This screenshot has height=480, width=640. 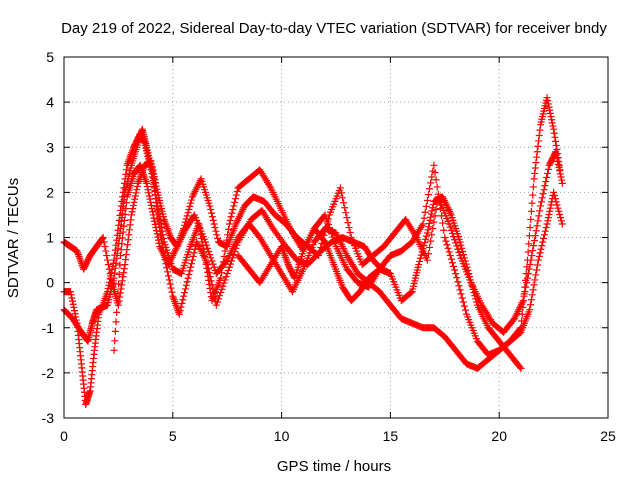 I want to click on y-tick-label: 2, so click(x=50, y=192).